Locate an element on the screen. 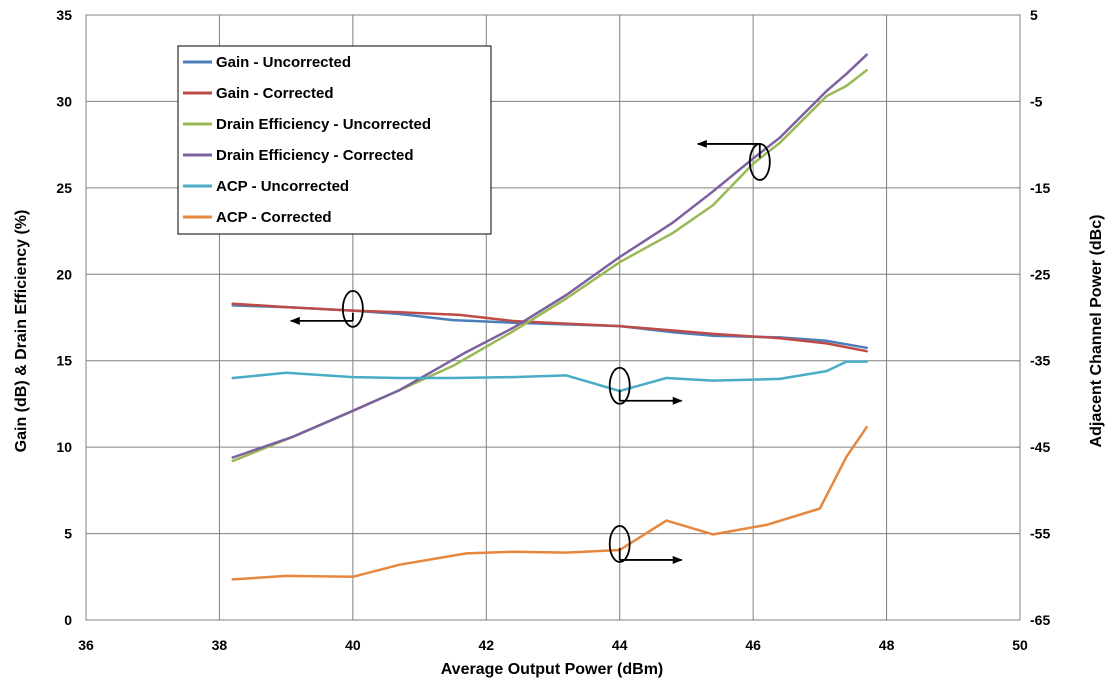  y-left-tick-labels: 0 5 10 15 20 25 30 35 is located at coordinates (64, 317).